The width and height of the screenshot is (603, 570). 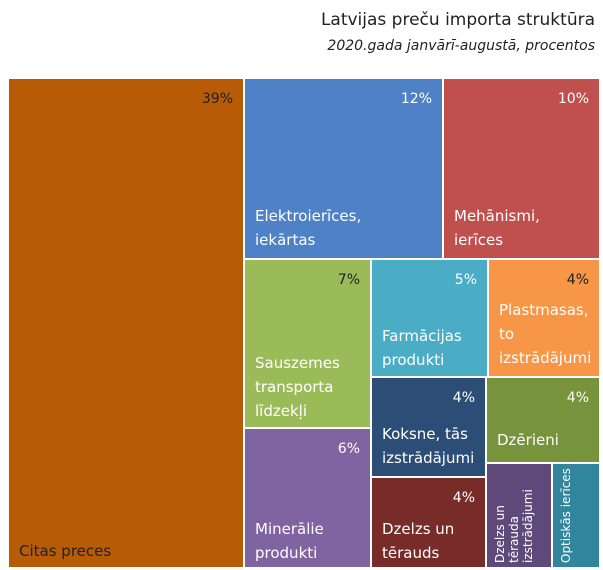 I want to click on category-label: Dzērieni, so click(x=528, y=440).